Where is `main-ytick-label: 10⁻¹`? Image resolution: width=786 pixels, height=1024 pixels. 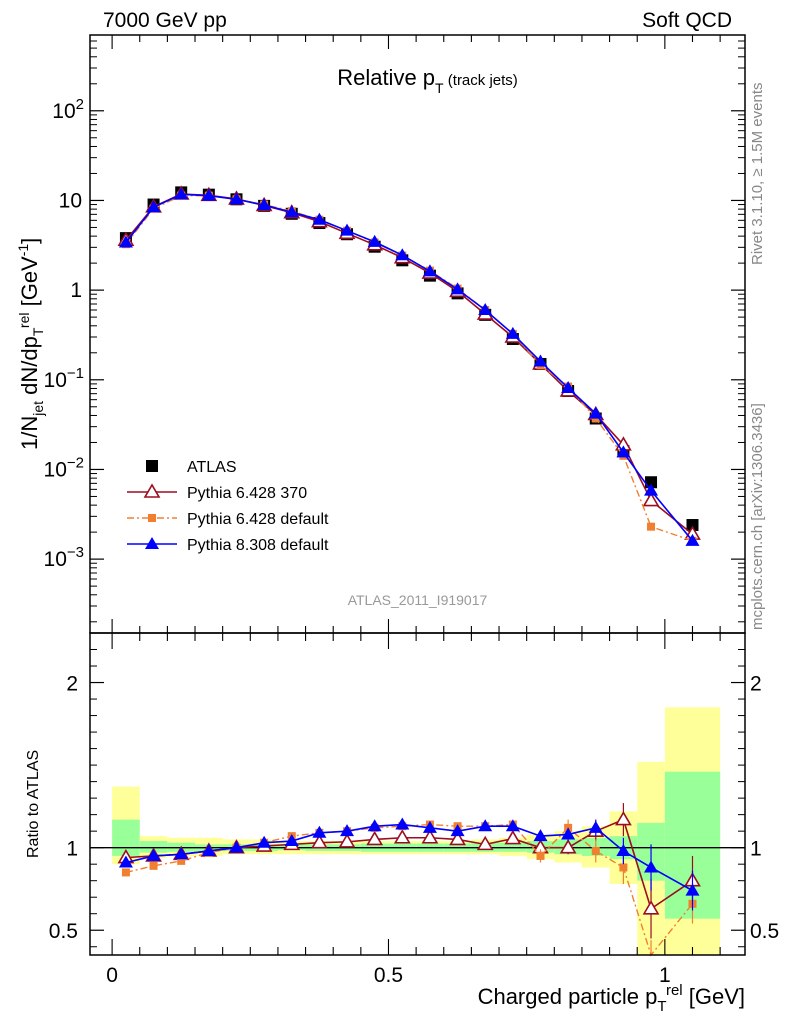
main-ytick-label: 10⁻¹ is located at coordinates (64, 378).